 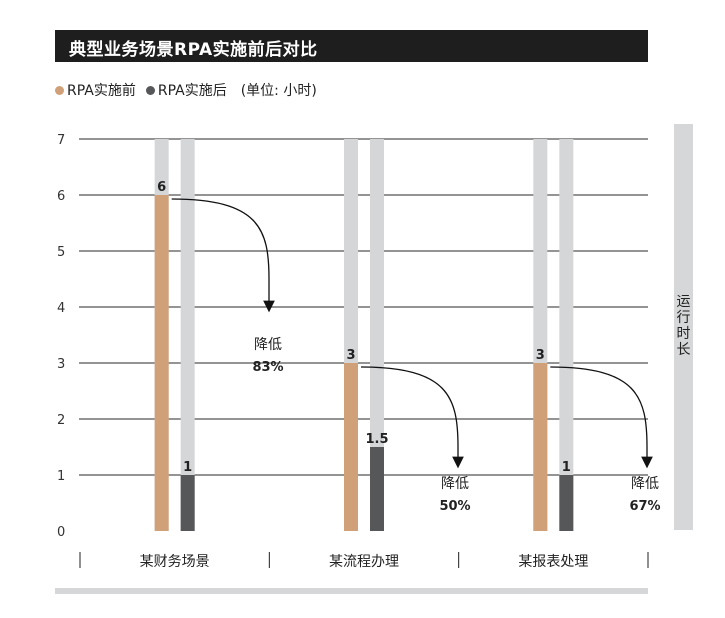 What do you see at coordinates (61, 420) in the screenshot?
I see `y-tick-label: 2` at bounding box center [61, 420].